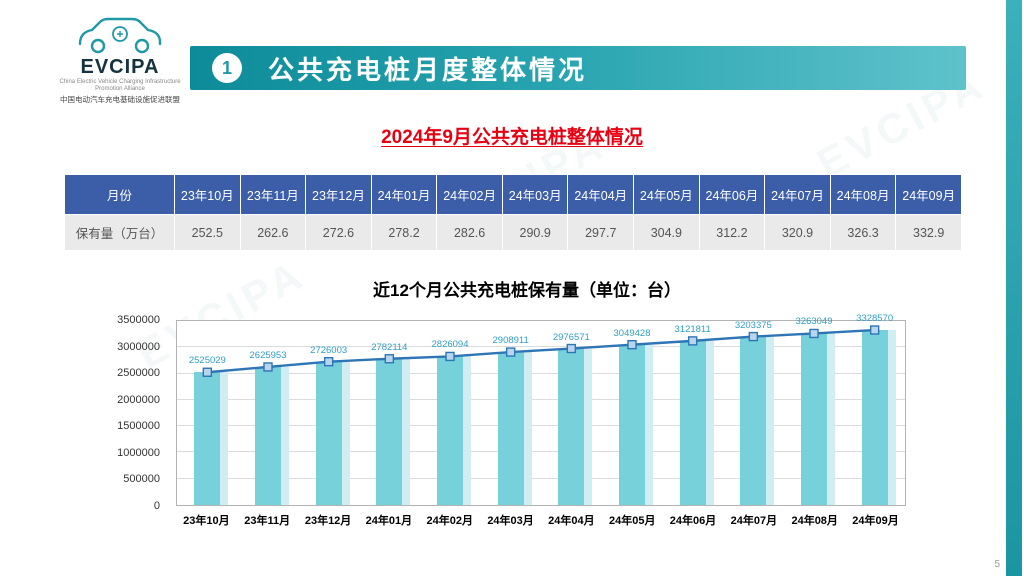  What do you see at coordinates (138, 373) in the screenshot?
I see `y-axis-tick-label: 2500000` at bounding box center [138, 373].